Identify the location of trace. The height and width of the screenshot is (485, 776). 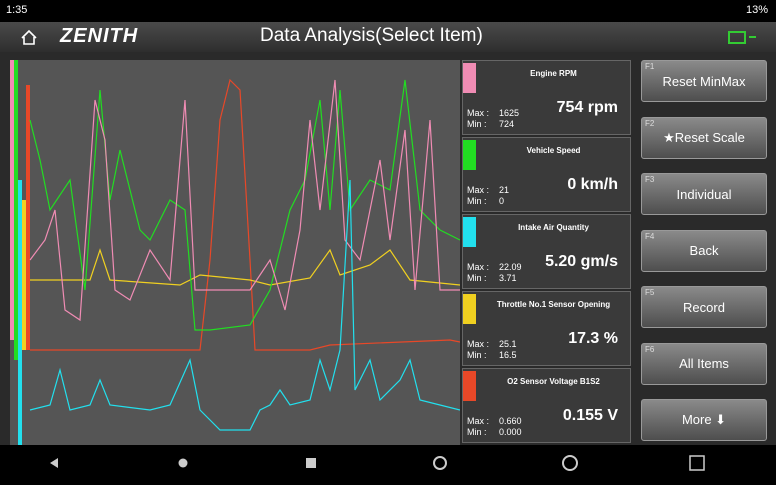
(245, 267).